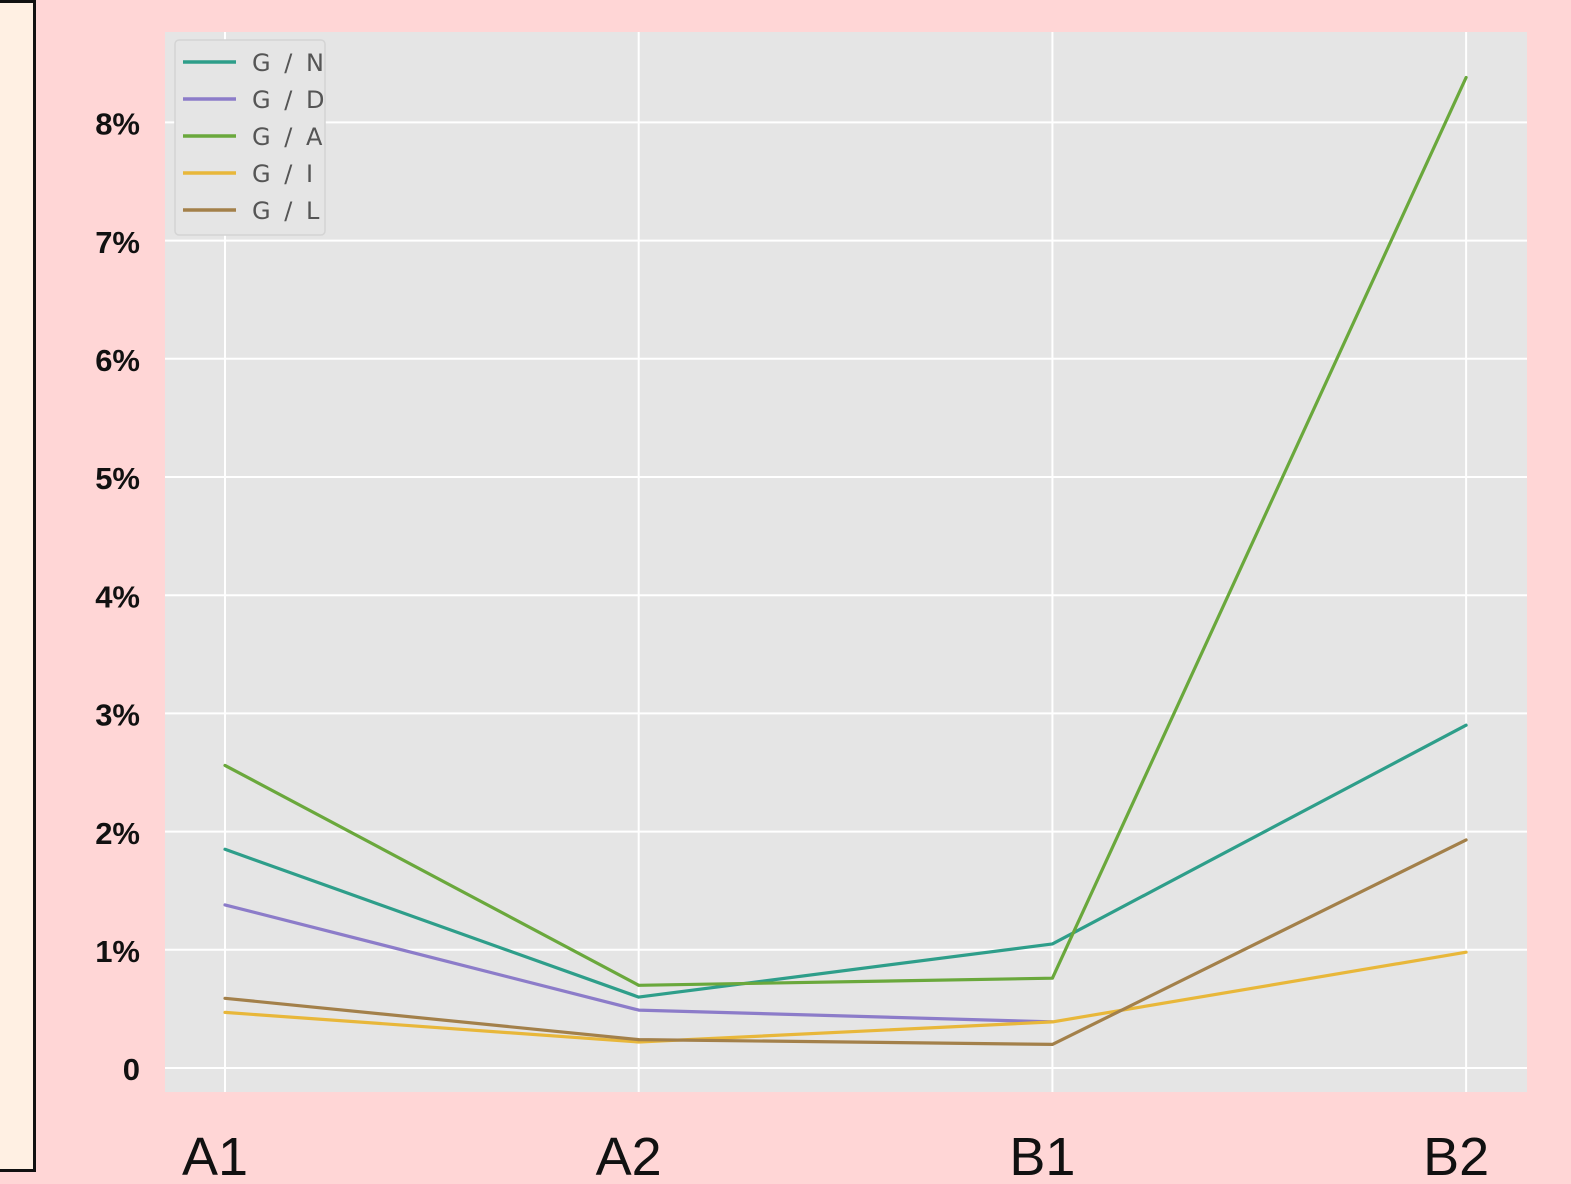 This screenshot has width=1571, height=1184. What do you see at coordinates (835, 1155) in the screenshot?
I see `x-axis-ticks: A1 A2 B1 B2` at bounding box center [835, 1155].